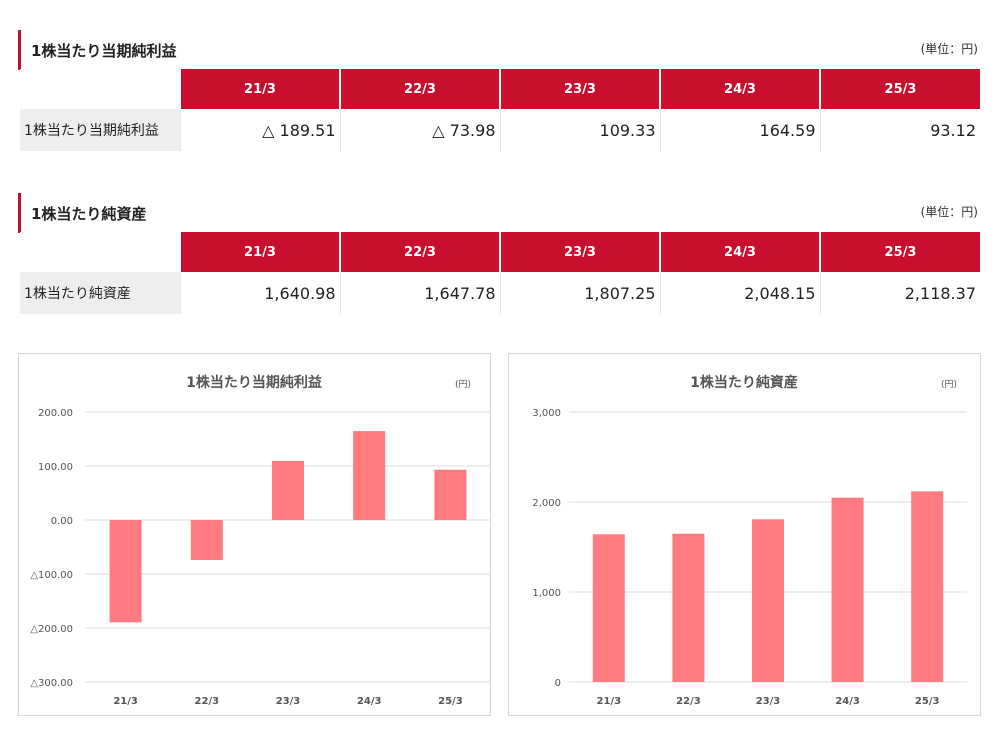 The image size is (1000, 750). What do you see at coordinates (949, 212) in the screenshot?
I see `bps-unit-label: (単位：円)` at bounding box center [949, 212].